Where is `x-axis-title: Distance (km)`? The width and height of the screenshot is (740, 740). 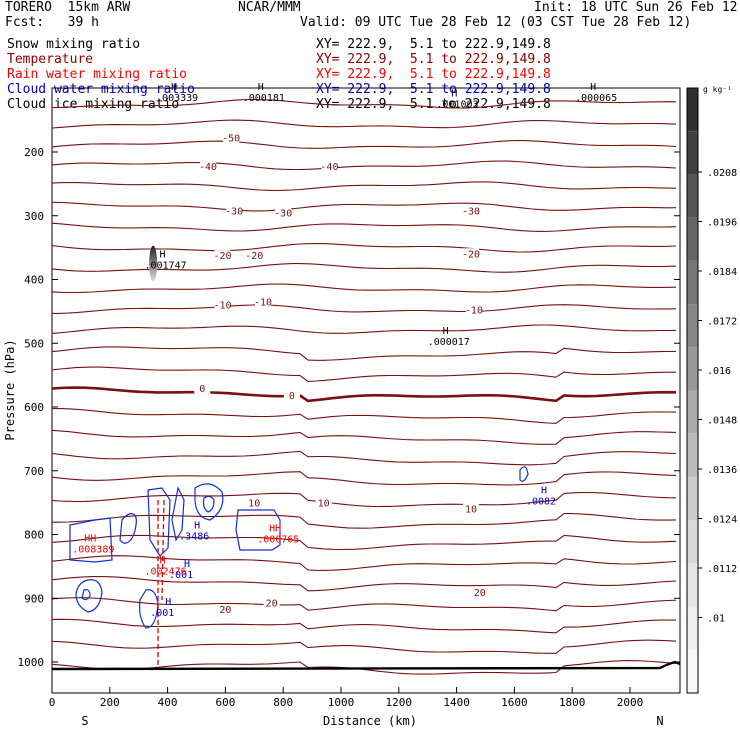
x-axis-title: Distance (km) is located at coordinates (370, 721).